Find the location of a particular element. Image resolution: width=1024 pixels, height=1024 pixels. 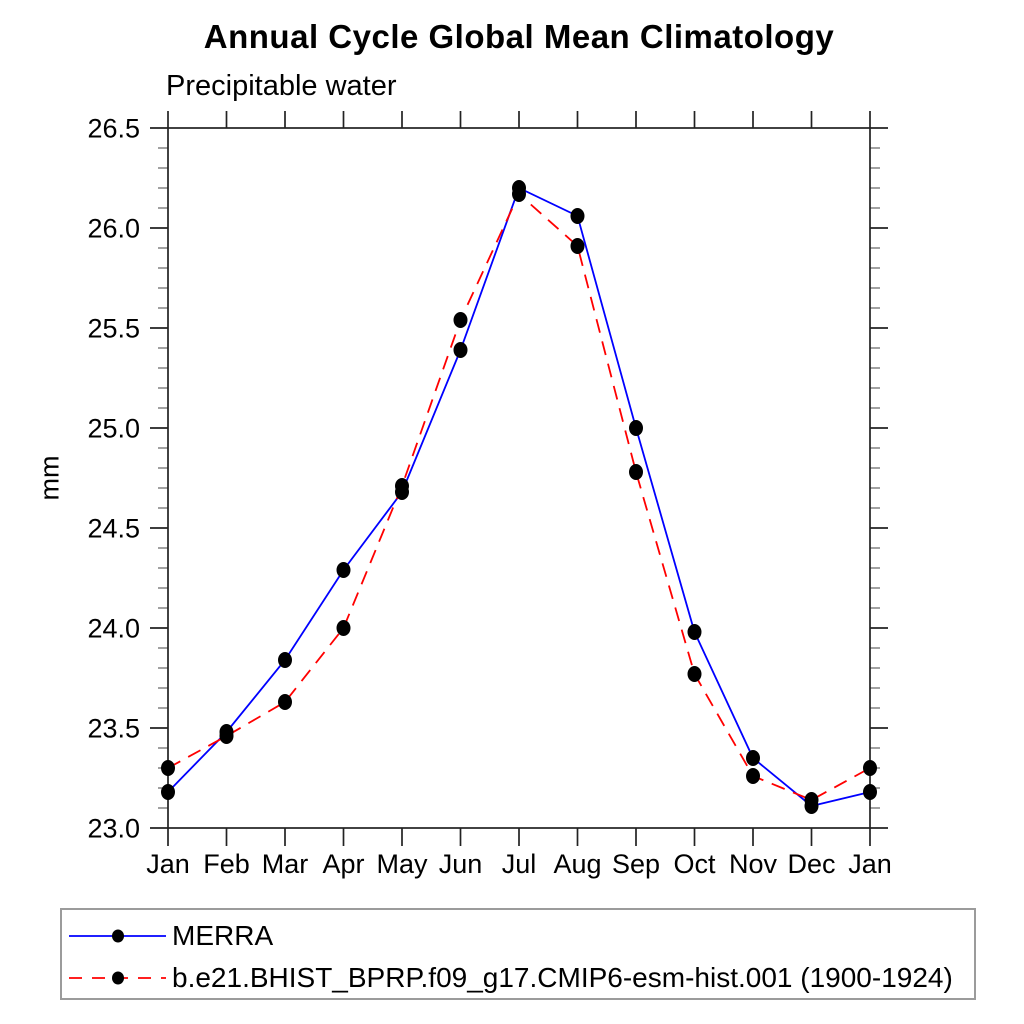

x-tick-label: May is located at coordinates (402, 864).